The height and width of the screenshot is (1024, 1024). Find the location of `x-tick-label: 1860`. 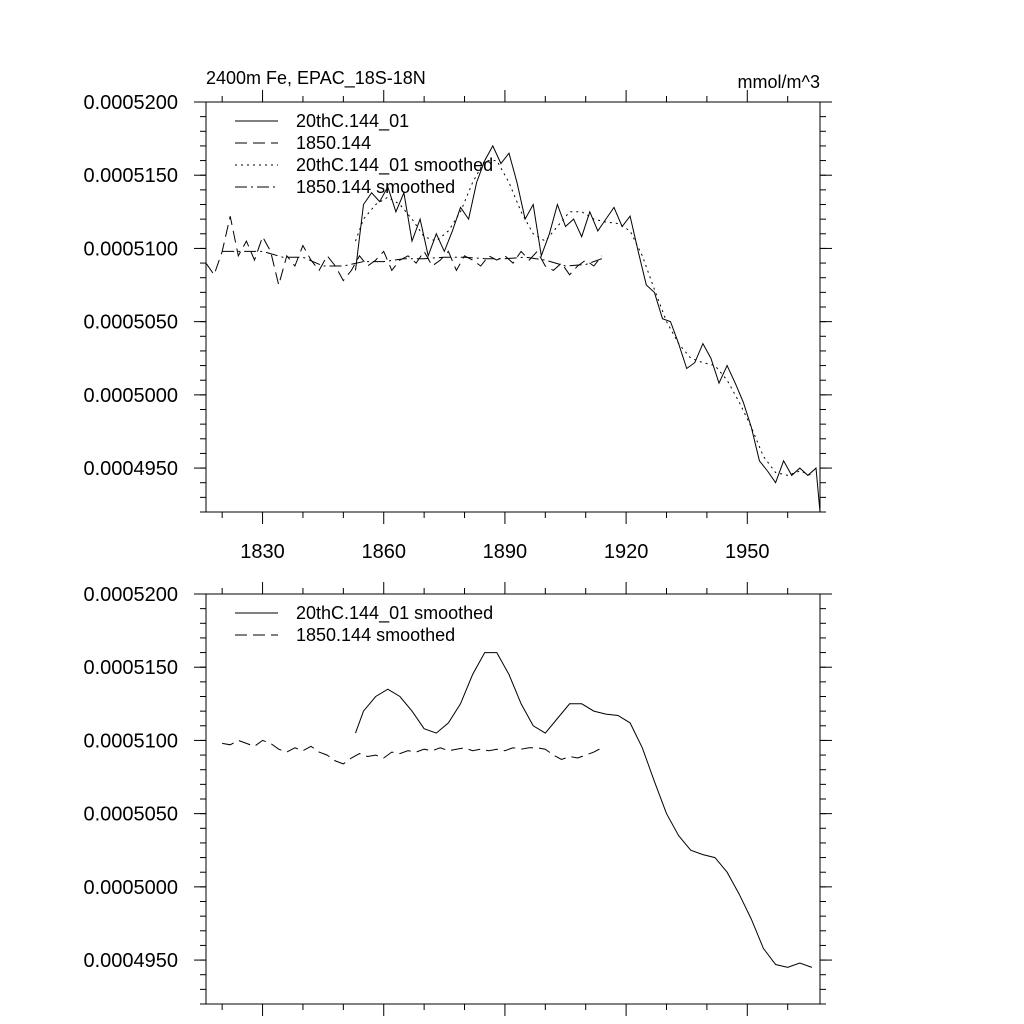

x-tick-label: 1860 is located at coordinates (383, 552).